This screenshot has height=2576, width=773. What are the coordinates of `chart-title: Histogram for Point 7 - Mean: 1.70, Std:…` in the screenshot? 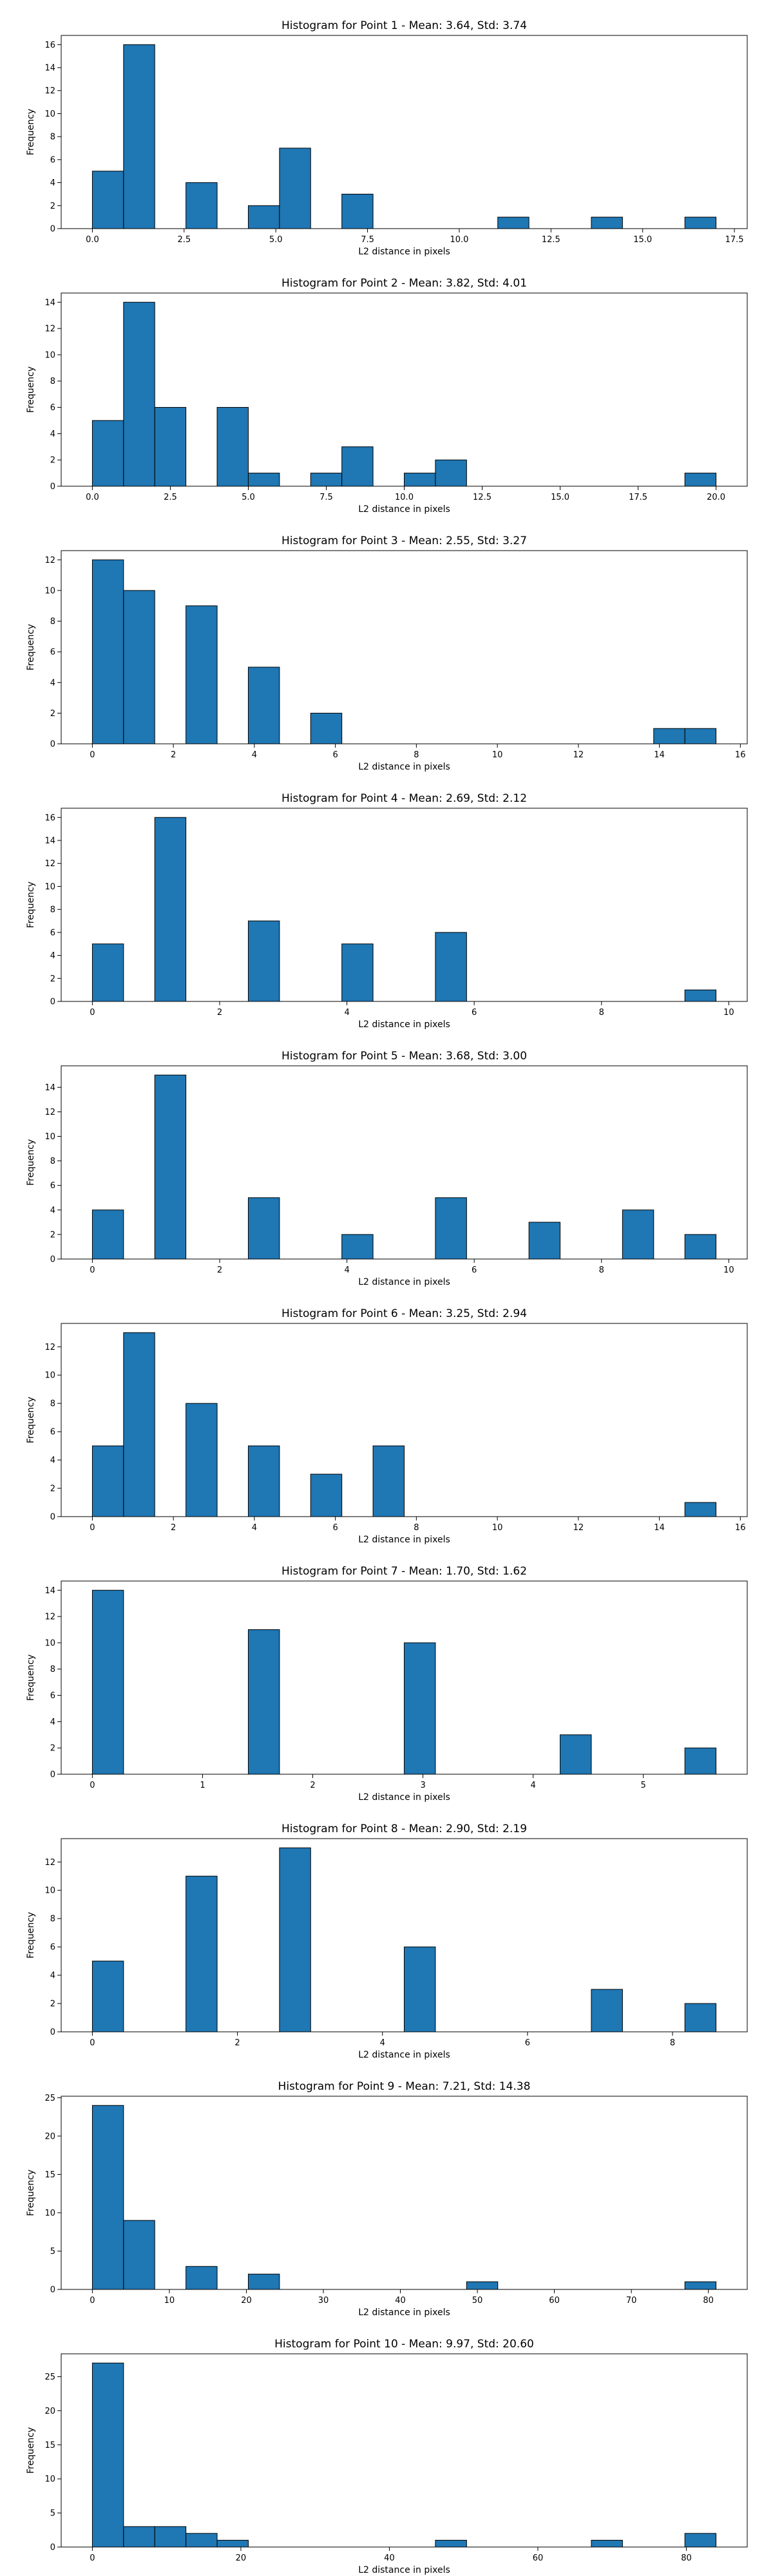 It's located at (404, 1572).